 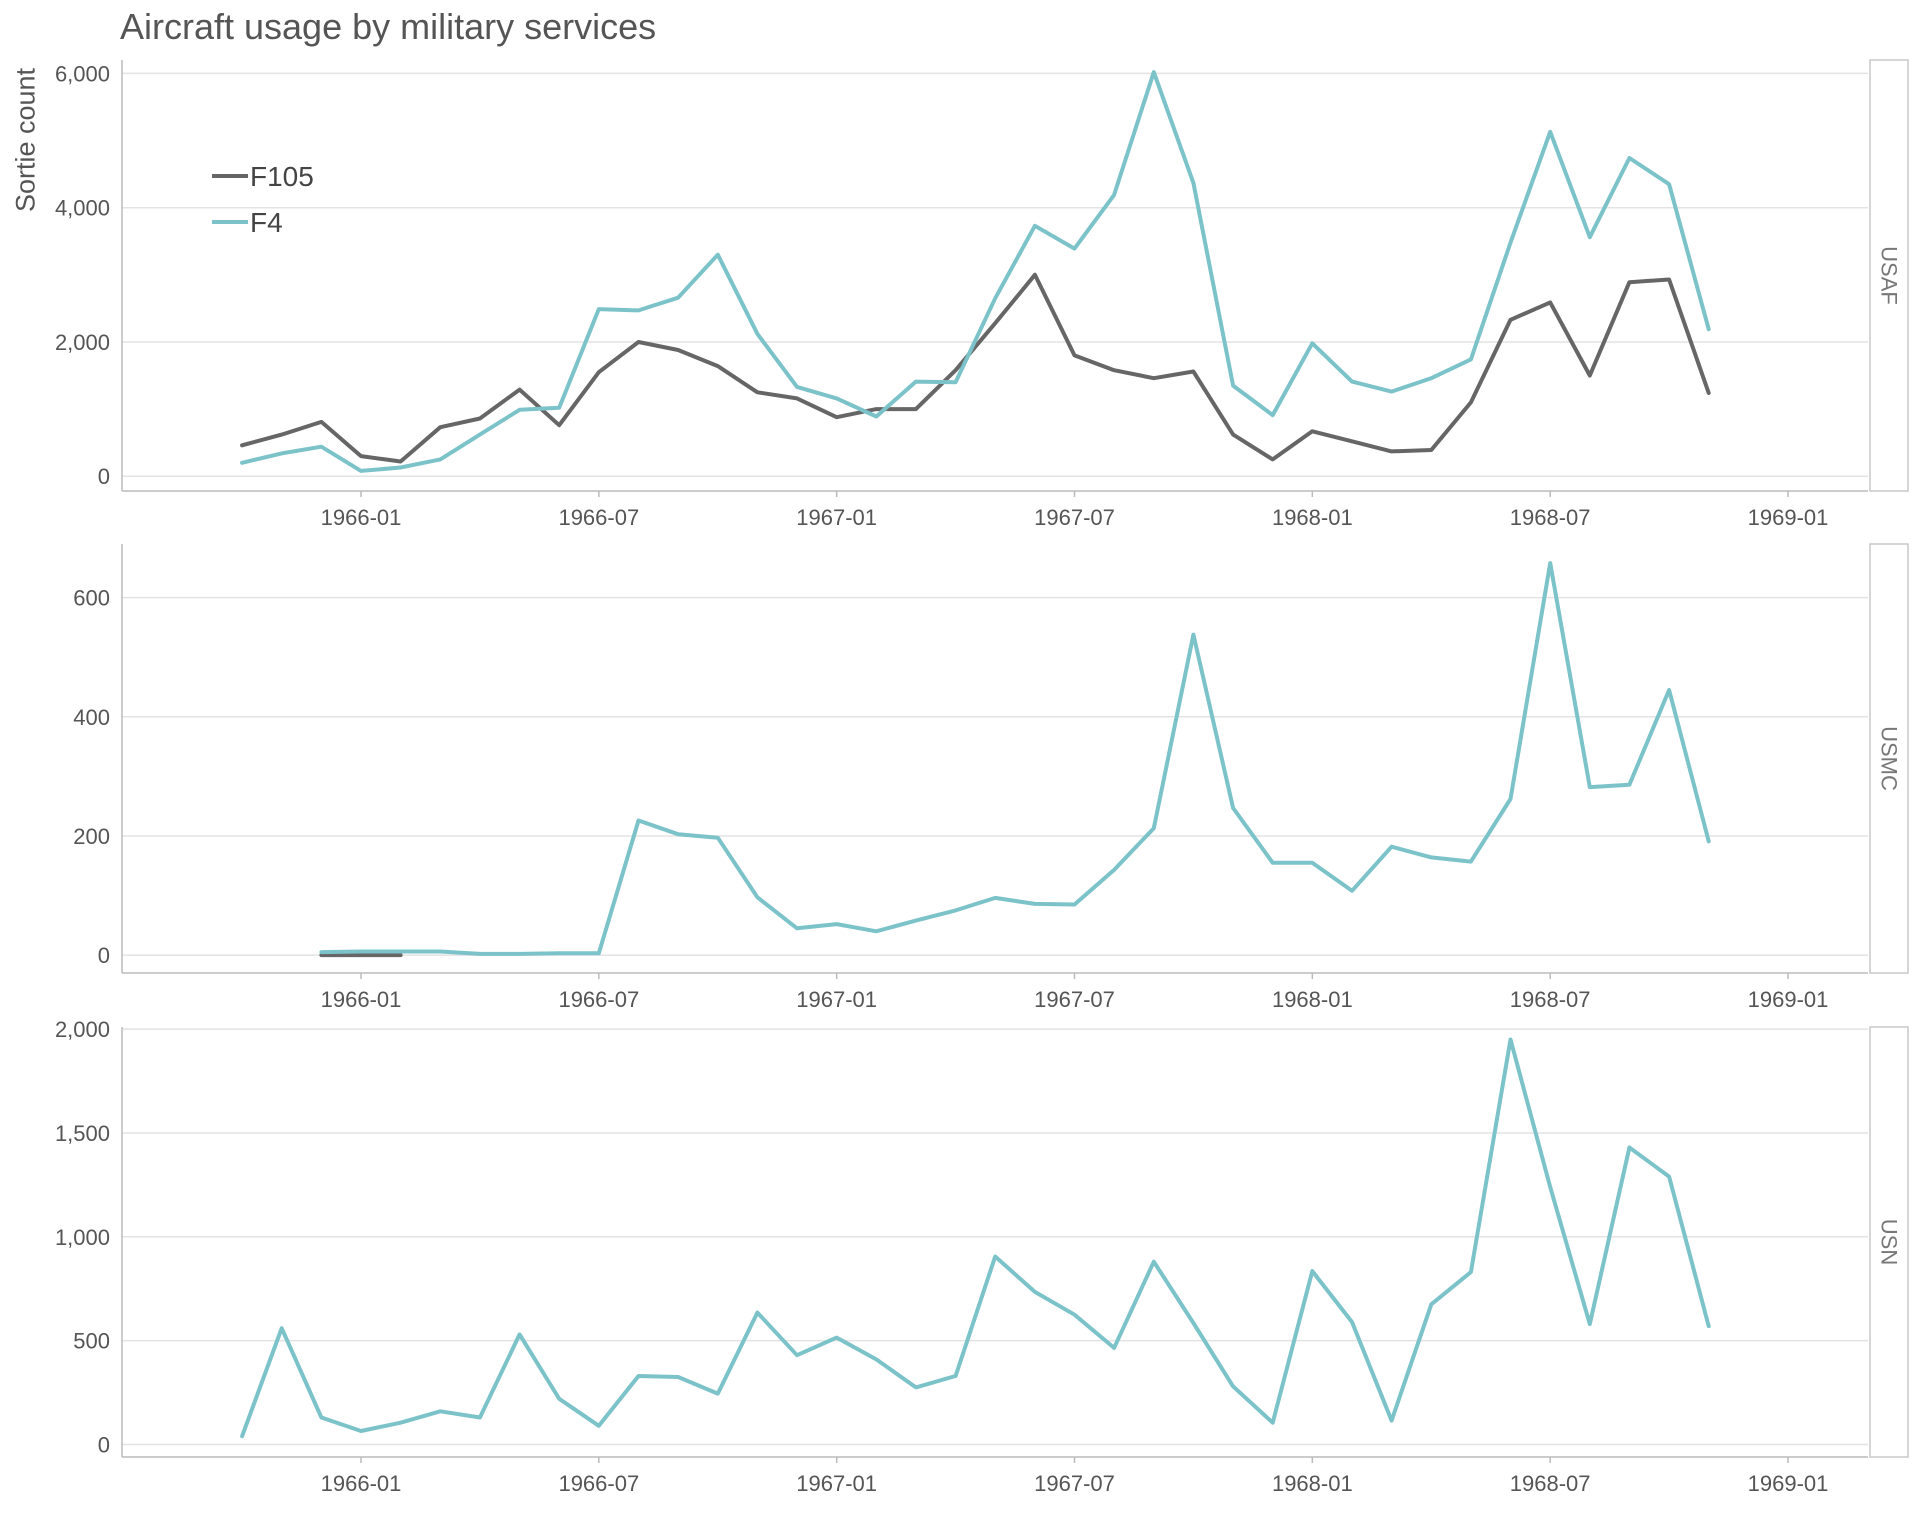 I want to click on legend-label-f105: F105, so click(x=282, y=176).